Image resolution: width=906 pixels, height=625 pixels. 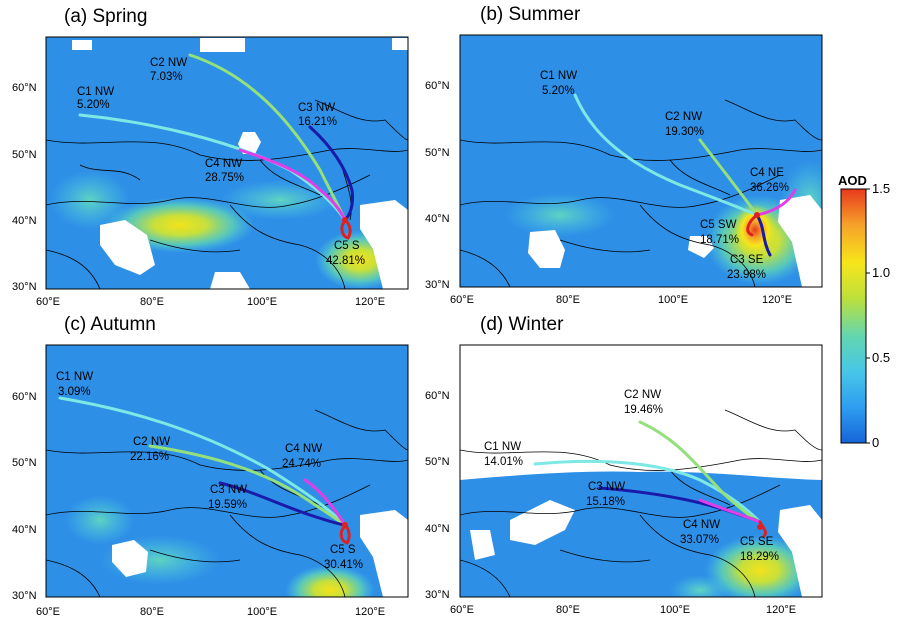 I want to click on aod-soft, so click(x=280, y=200).